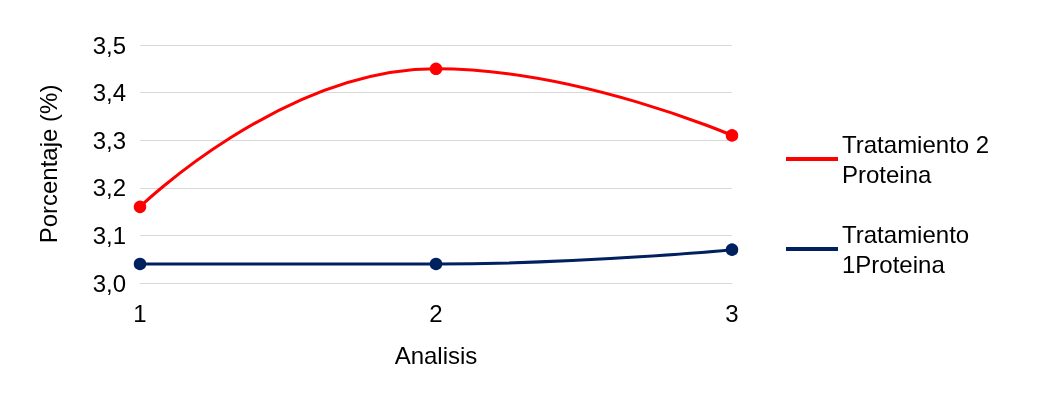 This screenshot has width=1047, height=408. I want to click on x-tick-label: 1, so click(140, 313).